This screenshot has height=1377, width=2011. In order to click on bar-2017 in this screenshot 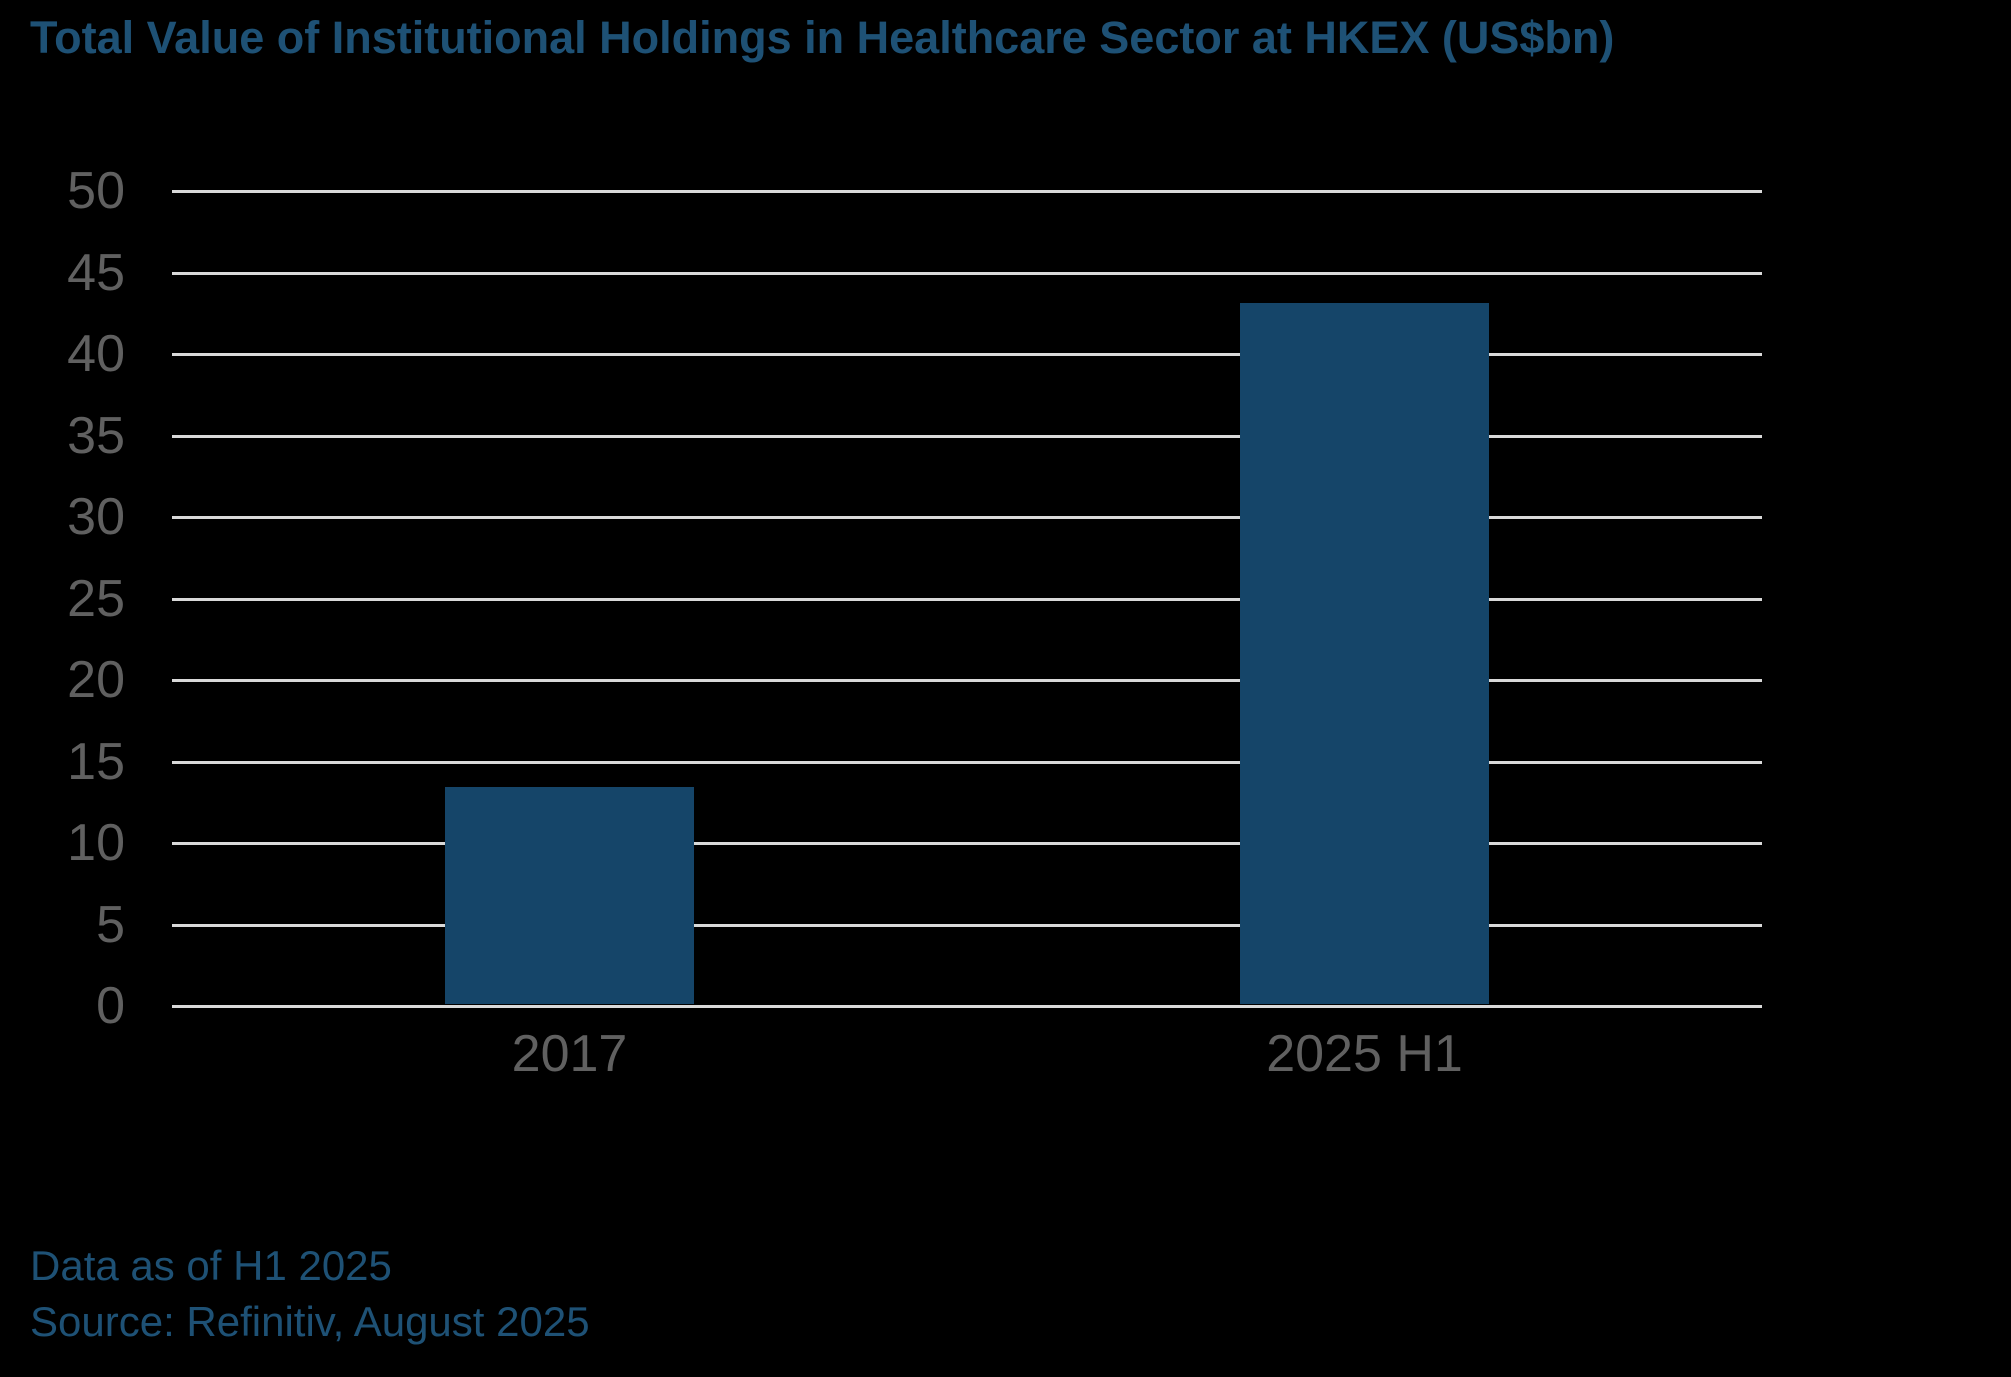, I will do `click(569, 895)`.